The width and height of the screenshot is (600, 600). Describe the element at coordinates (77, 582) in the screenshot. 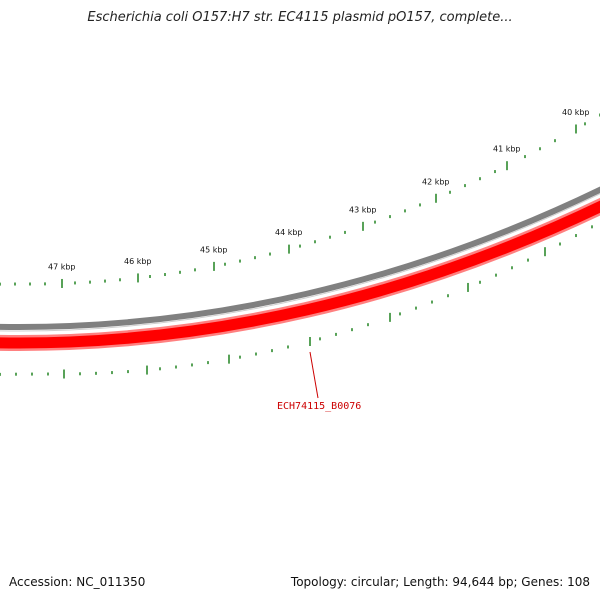

I see `accession-text: Accession: NC_011350` at that location.